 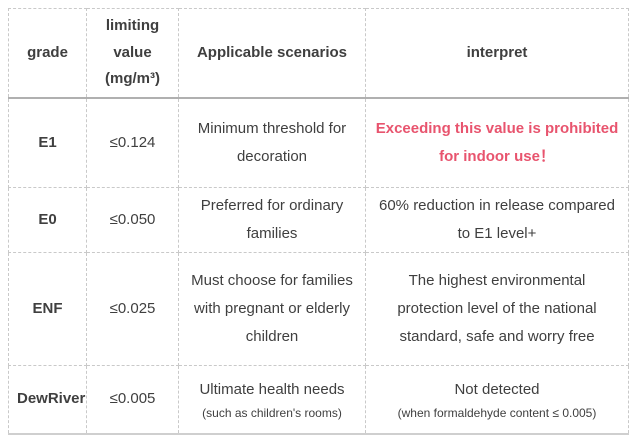 What do you see at coordinates (47, 220) in the screenshot?
I see `cell-e0-grade: E0` at bounding box center [47, 220].